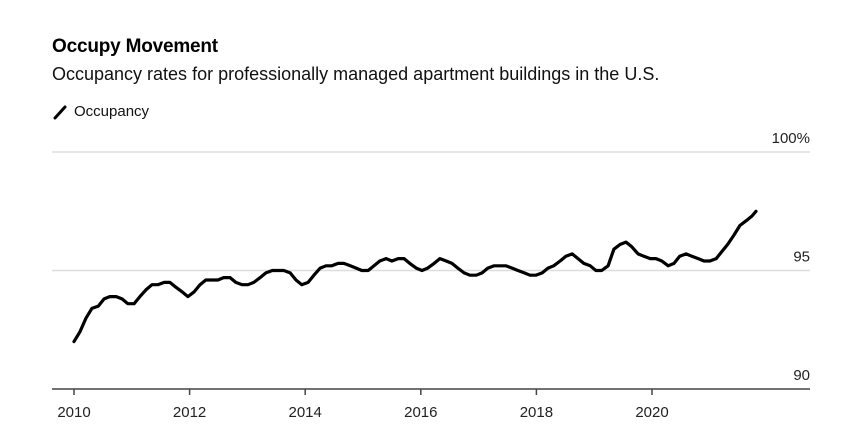 This screenshot has height=432, width=864. What do you see at coordinates (801, 257) in the screenshot?
I see `y-tick-label-95: 95` at bounding box center [801, 257].